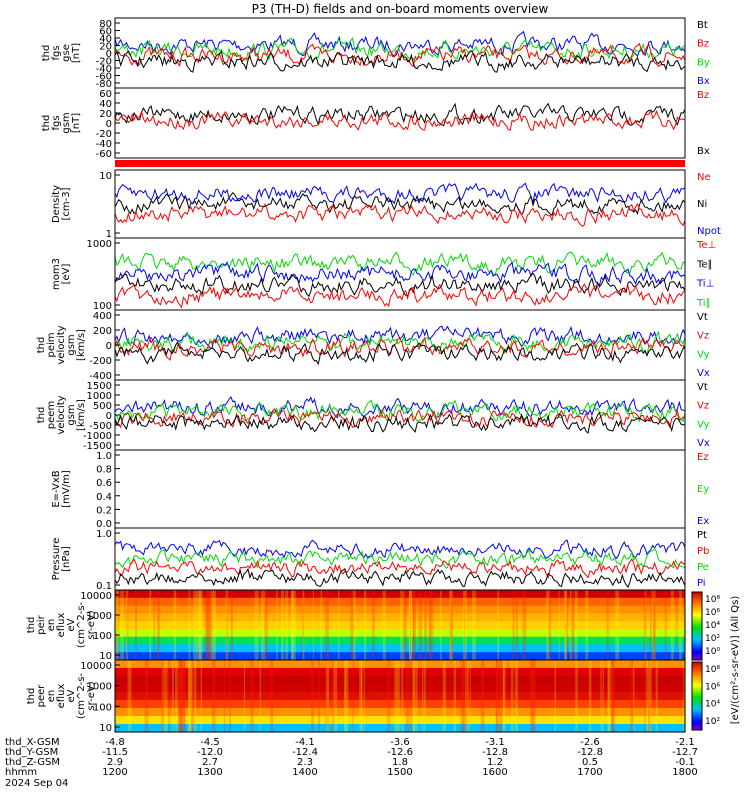  I want to click on y-tick-label: -20, so click(104, 134).